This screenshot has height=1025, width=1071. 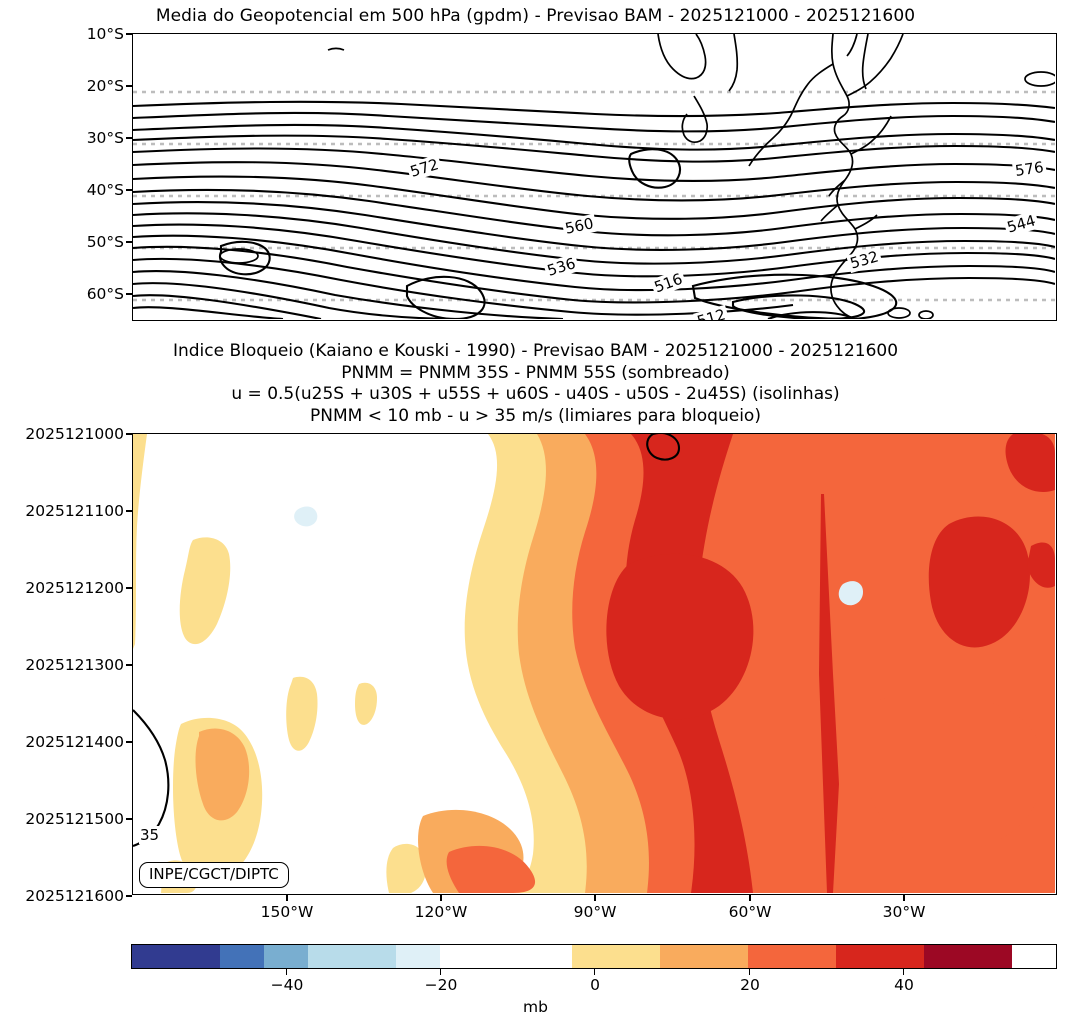 I want to click on colorbar-unit-label: mb, so click(x=535, y=1007).